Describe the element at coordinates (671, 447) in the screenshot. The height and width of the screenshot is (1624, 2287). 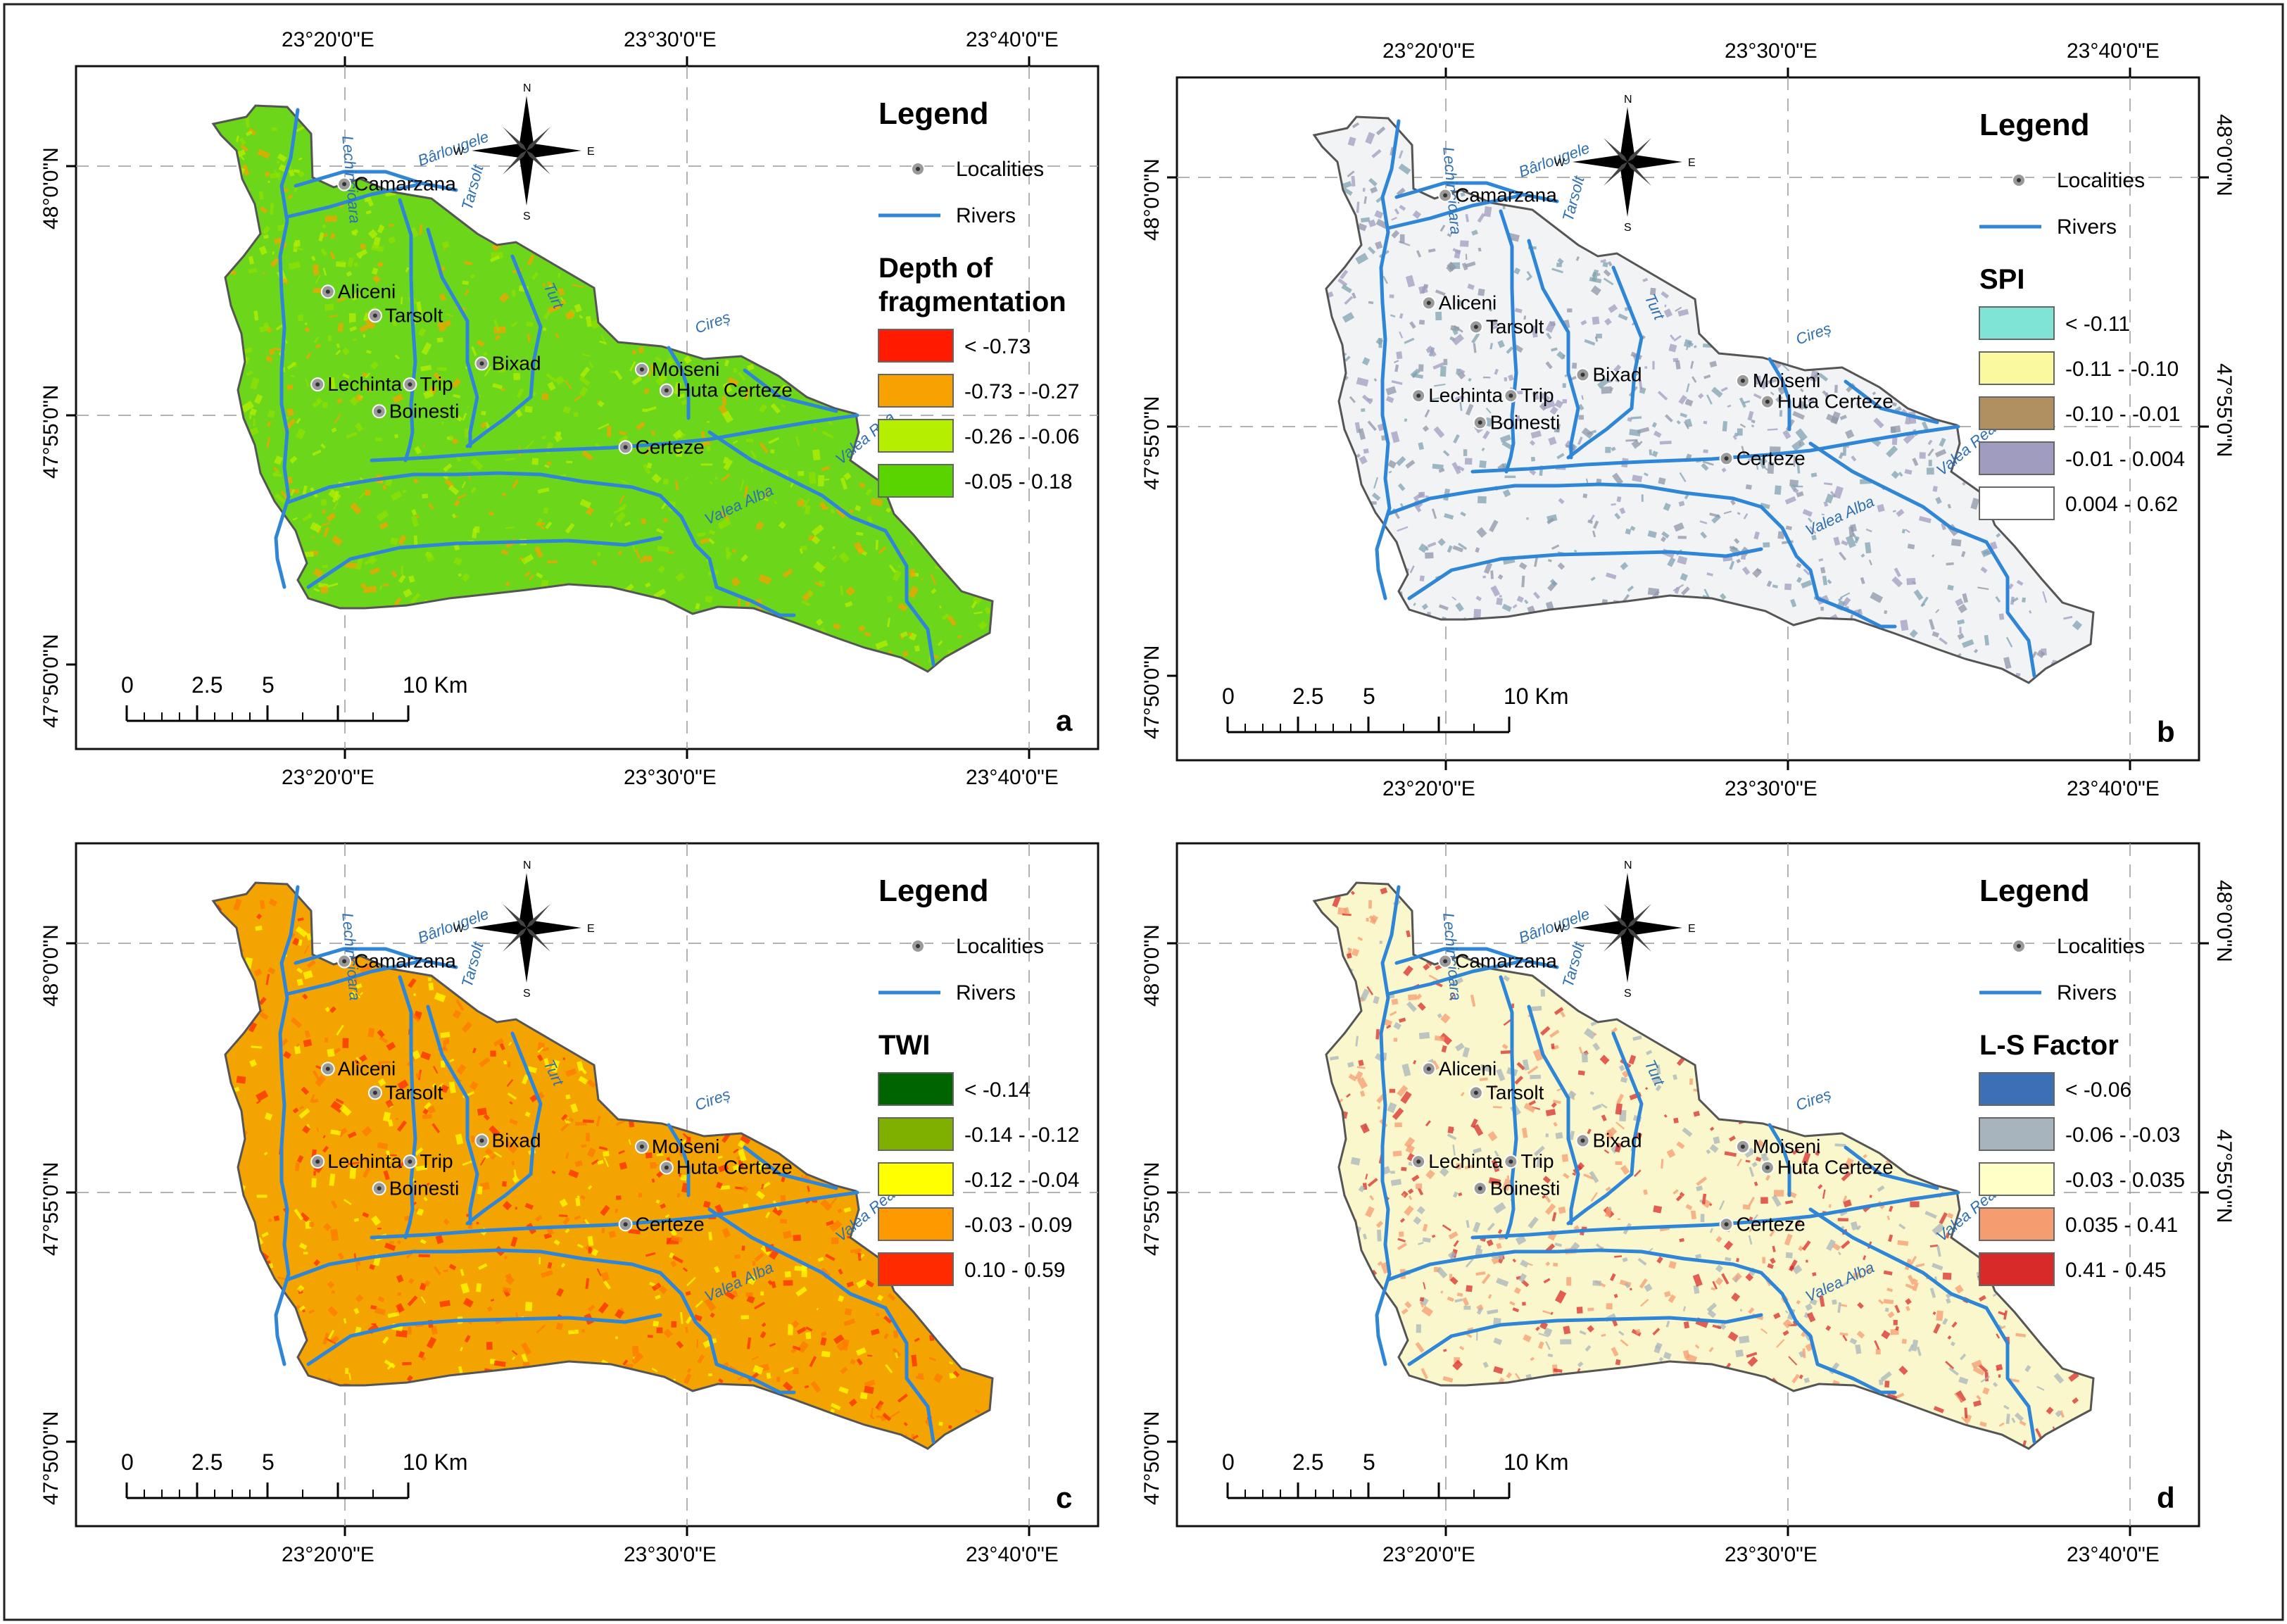
I see `locality-label: Certeze` at that location.